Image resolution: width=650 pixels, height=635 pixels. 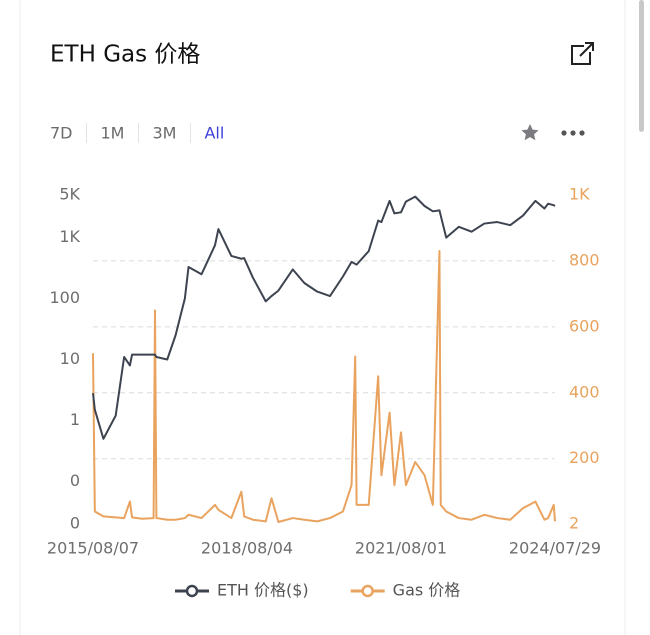 What do you see at coordinates (641, 66) in the screenshot?
I see `scrollbar` at bounding box center [641, 66].